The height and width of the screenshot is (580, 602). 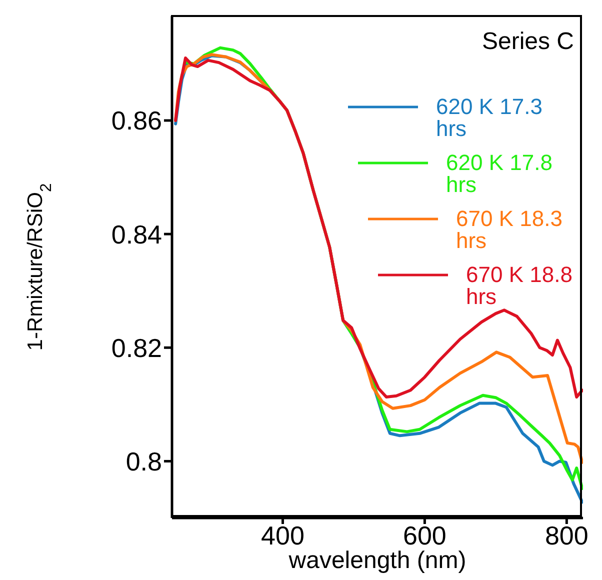 I want to click on legend-label: 620 K 17.3 hrs, so click(x=490, y=117).